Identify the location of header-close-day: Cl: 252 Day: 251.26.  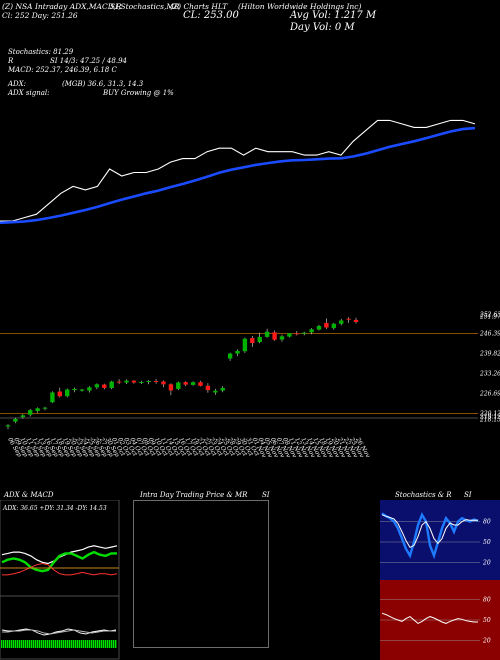
(40, 15).